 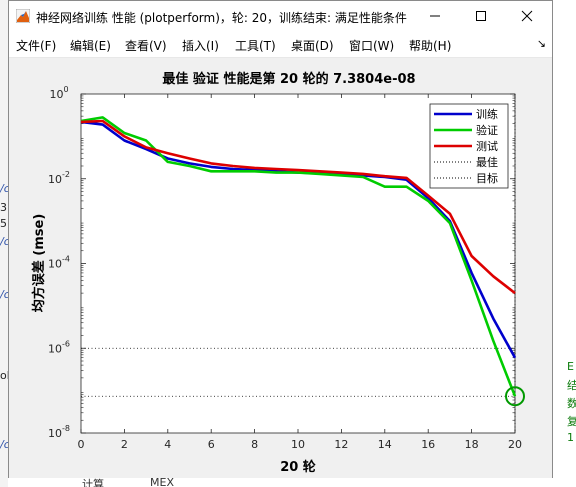 What do you see at coordinates (3, 223) in the screenshot?
I see `bg-fragment: 5` at bounding box center [3, 223].